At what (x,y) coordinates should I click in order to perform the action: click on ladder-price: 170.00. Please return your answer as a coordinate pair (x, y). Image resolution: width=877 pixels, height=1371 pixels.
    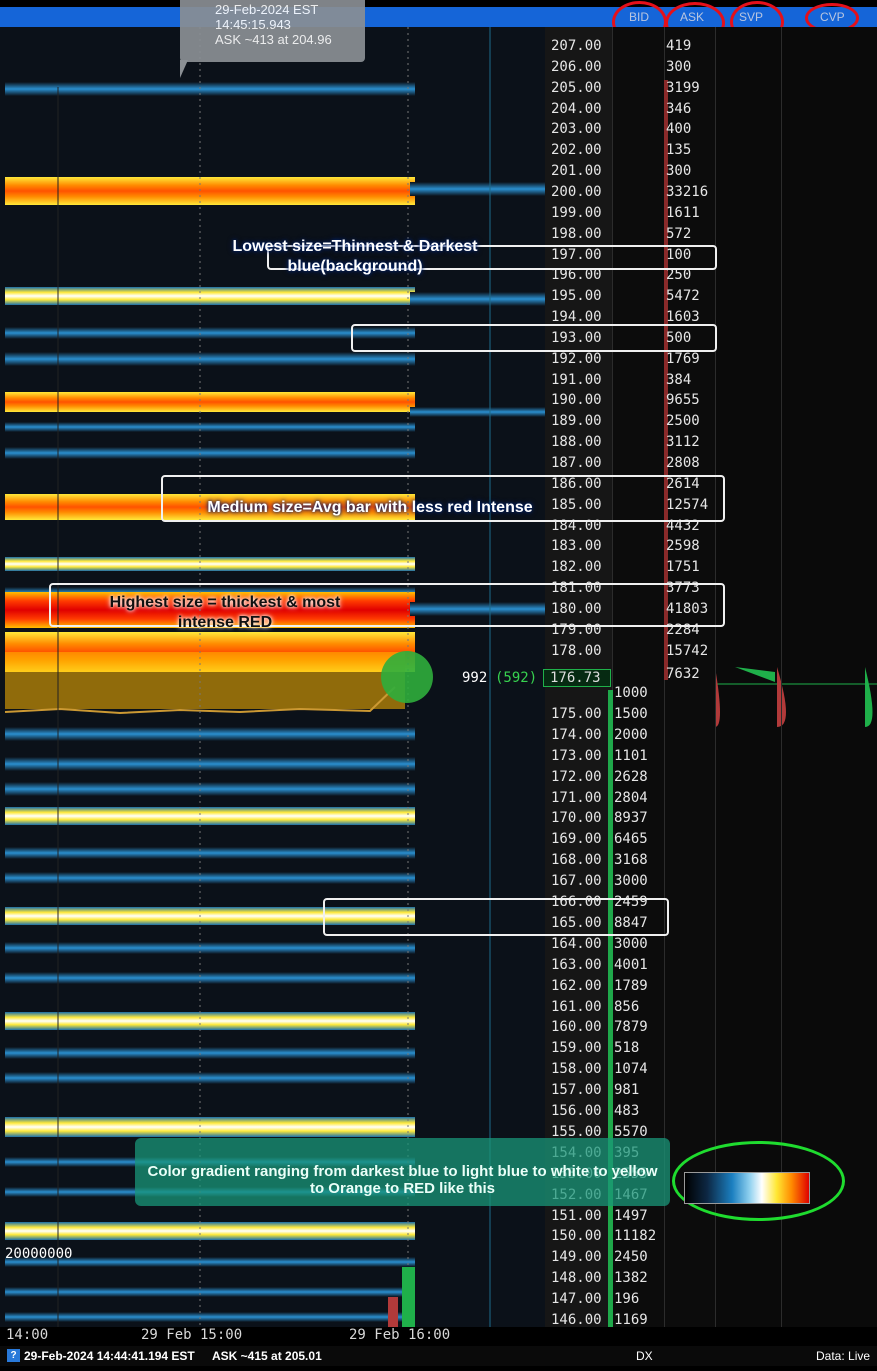
    Looking at the image, I should click on (576, 818).